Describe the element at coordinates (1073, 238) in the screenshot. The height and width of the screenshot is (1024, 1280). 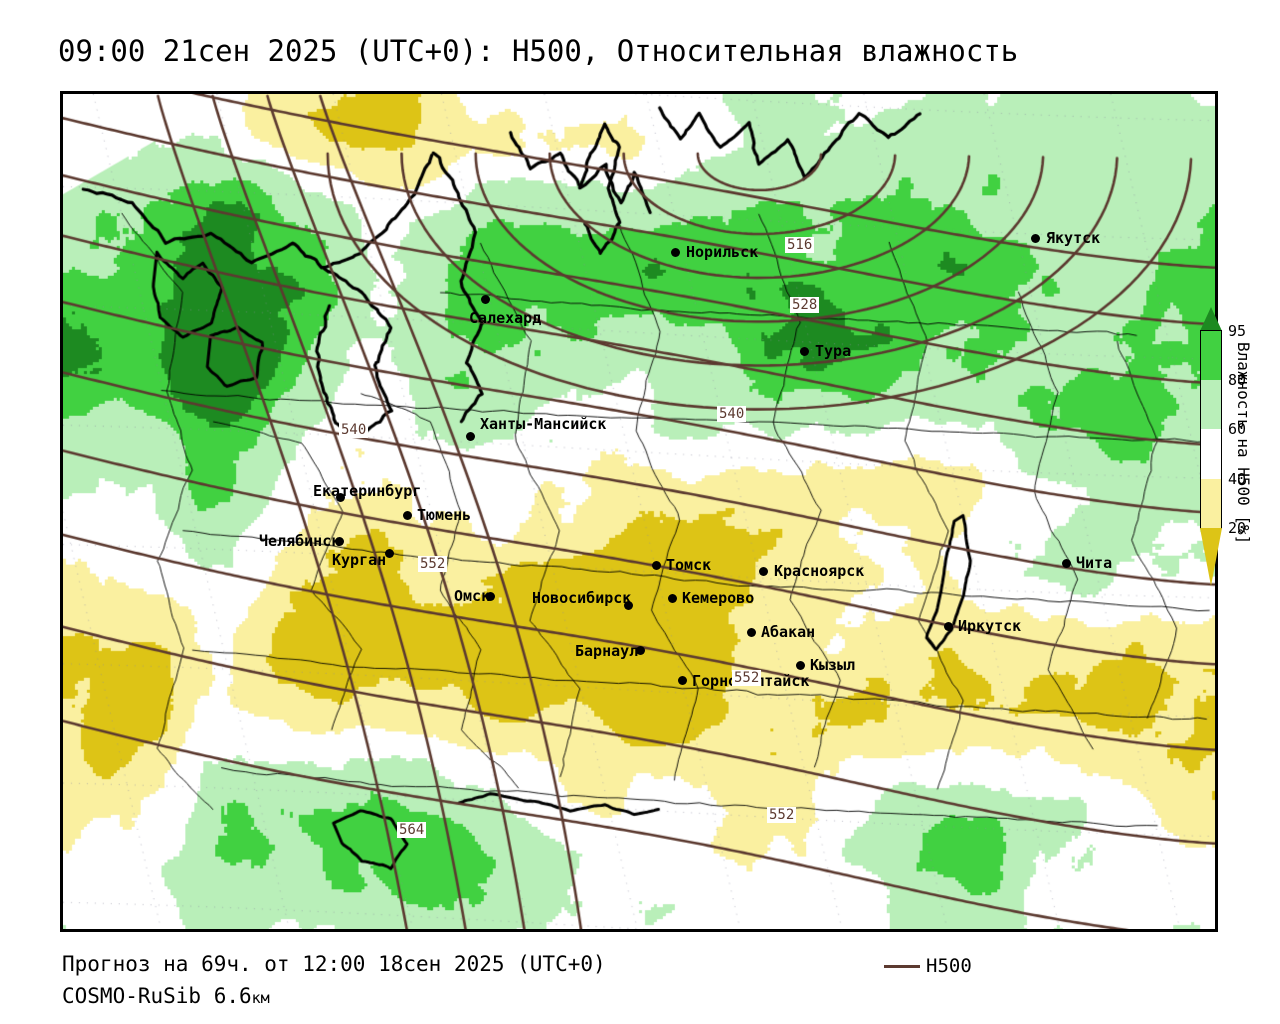
I see `city-label: Якутск` at that location.